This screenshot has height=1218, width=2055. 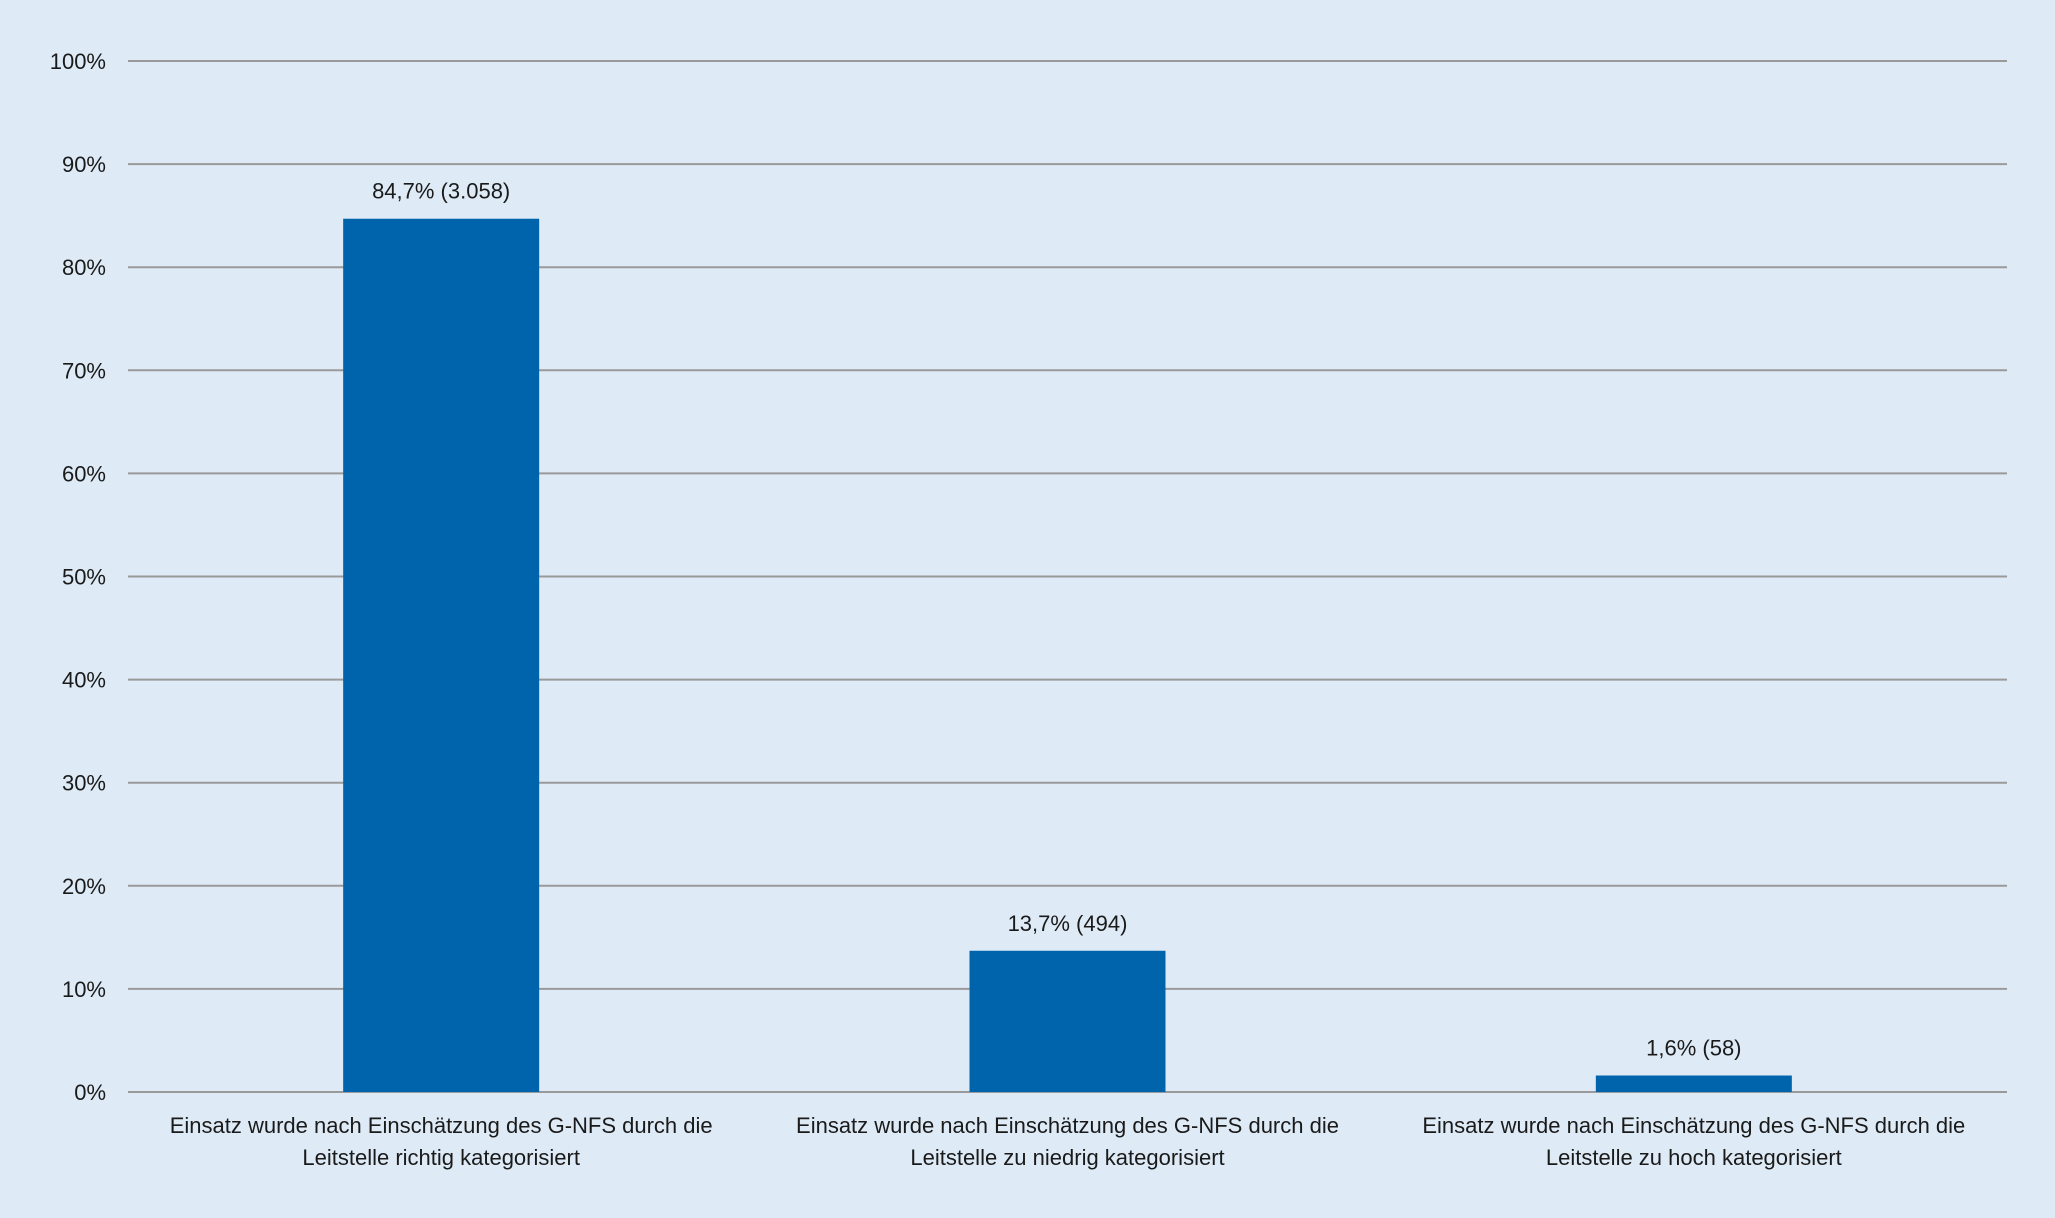 I want to click on y-tick-label: 40%, so click(x=84, y=680).